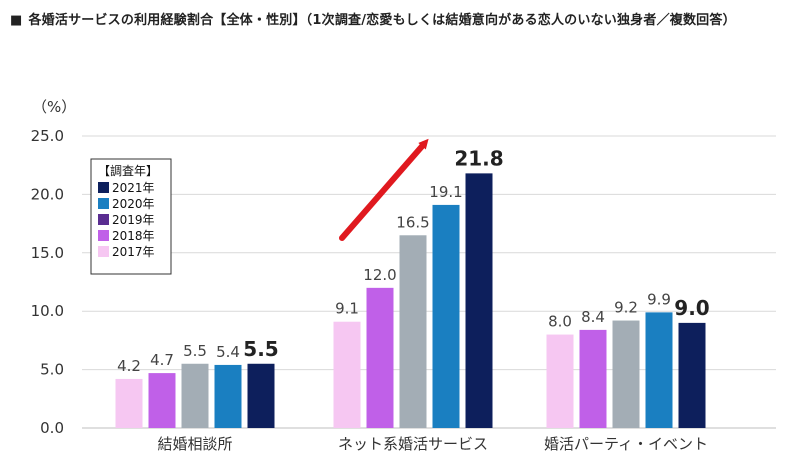 This screenshot has height=475, width=806. Describe the element at coordinates (133, 236) in the screenshot. I see `legend-item: 2018年` at that location.